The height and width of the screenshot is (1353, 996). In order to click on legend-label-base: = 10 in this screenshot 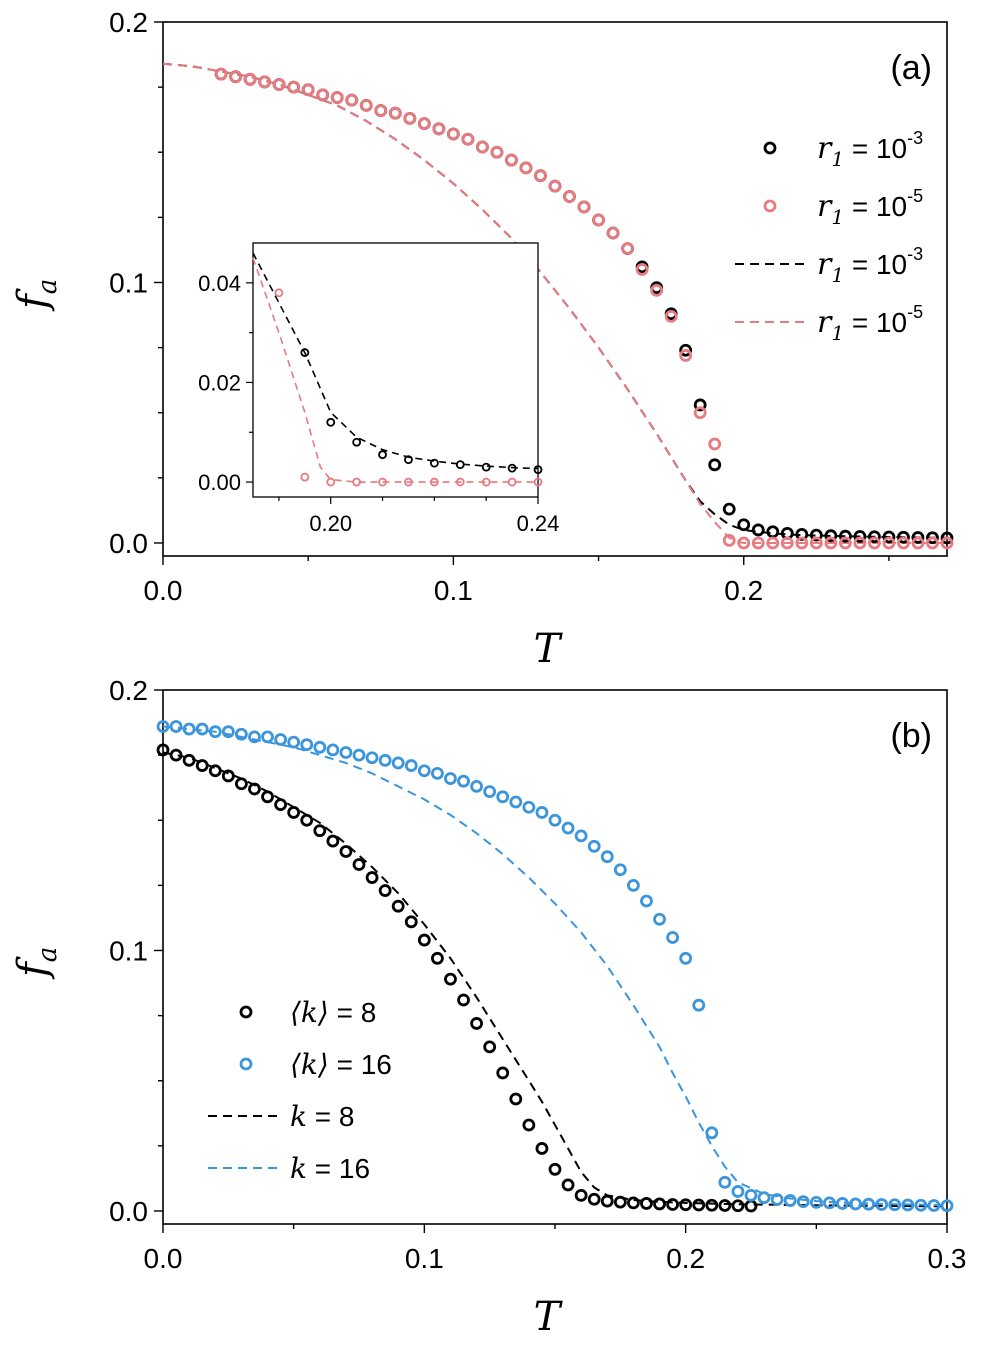, I will do `click(875, 206)`.